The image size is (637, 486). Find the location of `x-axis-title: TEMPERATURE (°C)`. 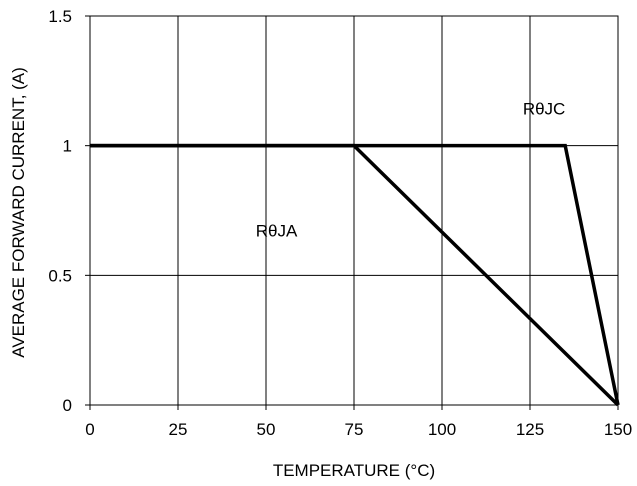

x-axis-title: TEMPERATURE (°C) is located at coordinates (354, 470).